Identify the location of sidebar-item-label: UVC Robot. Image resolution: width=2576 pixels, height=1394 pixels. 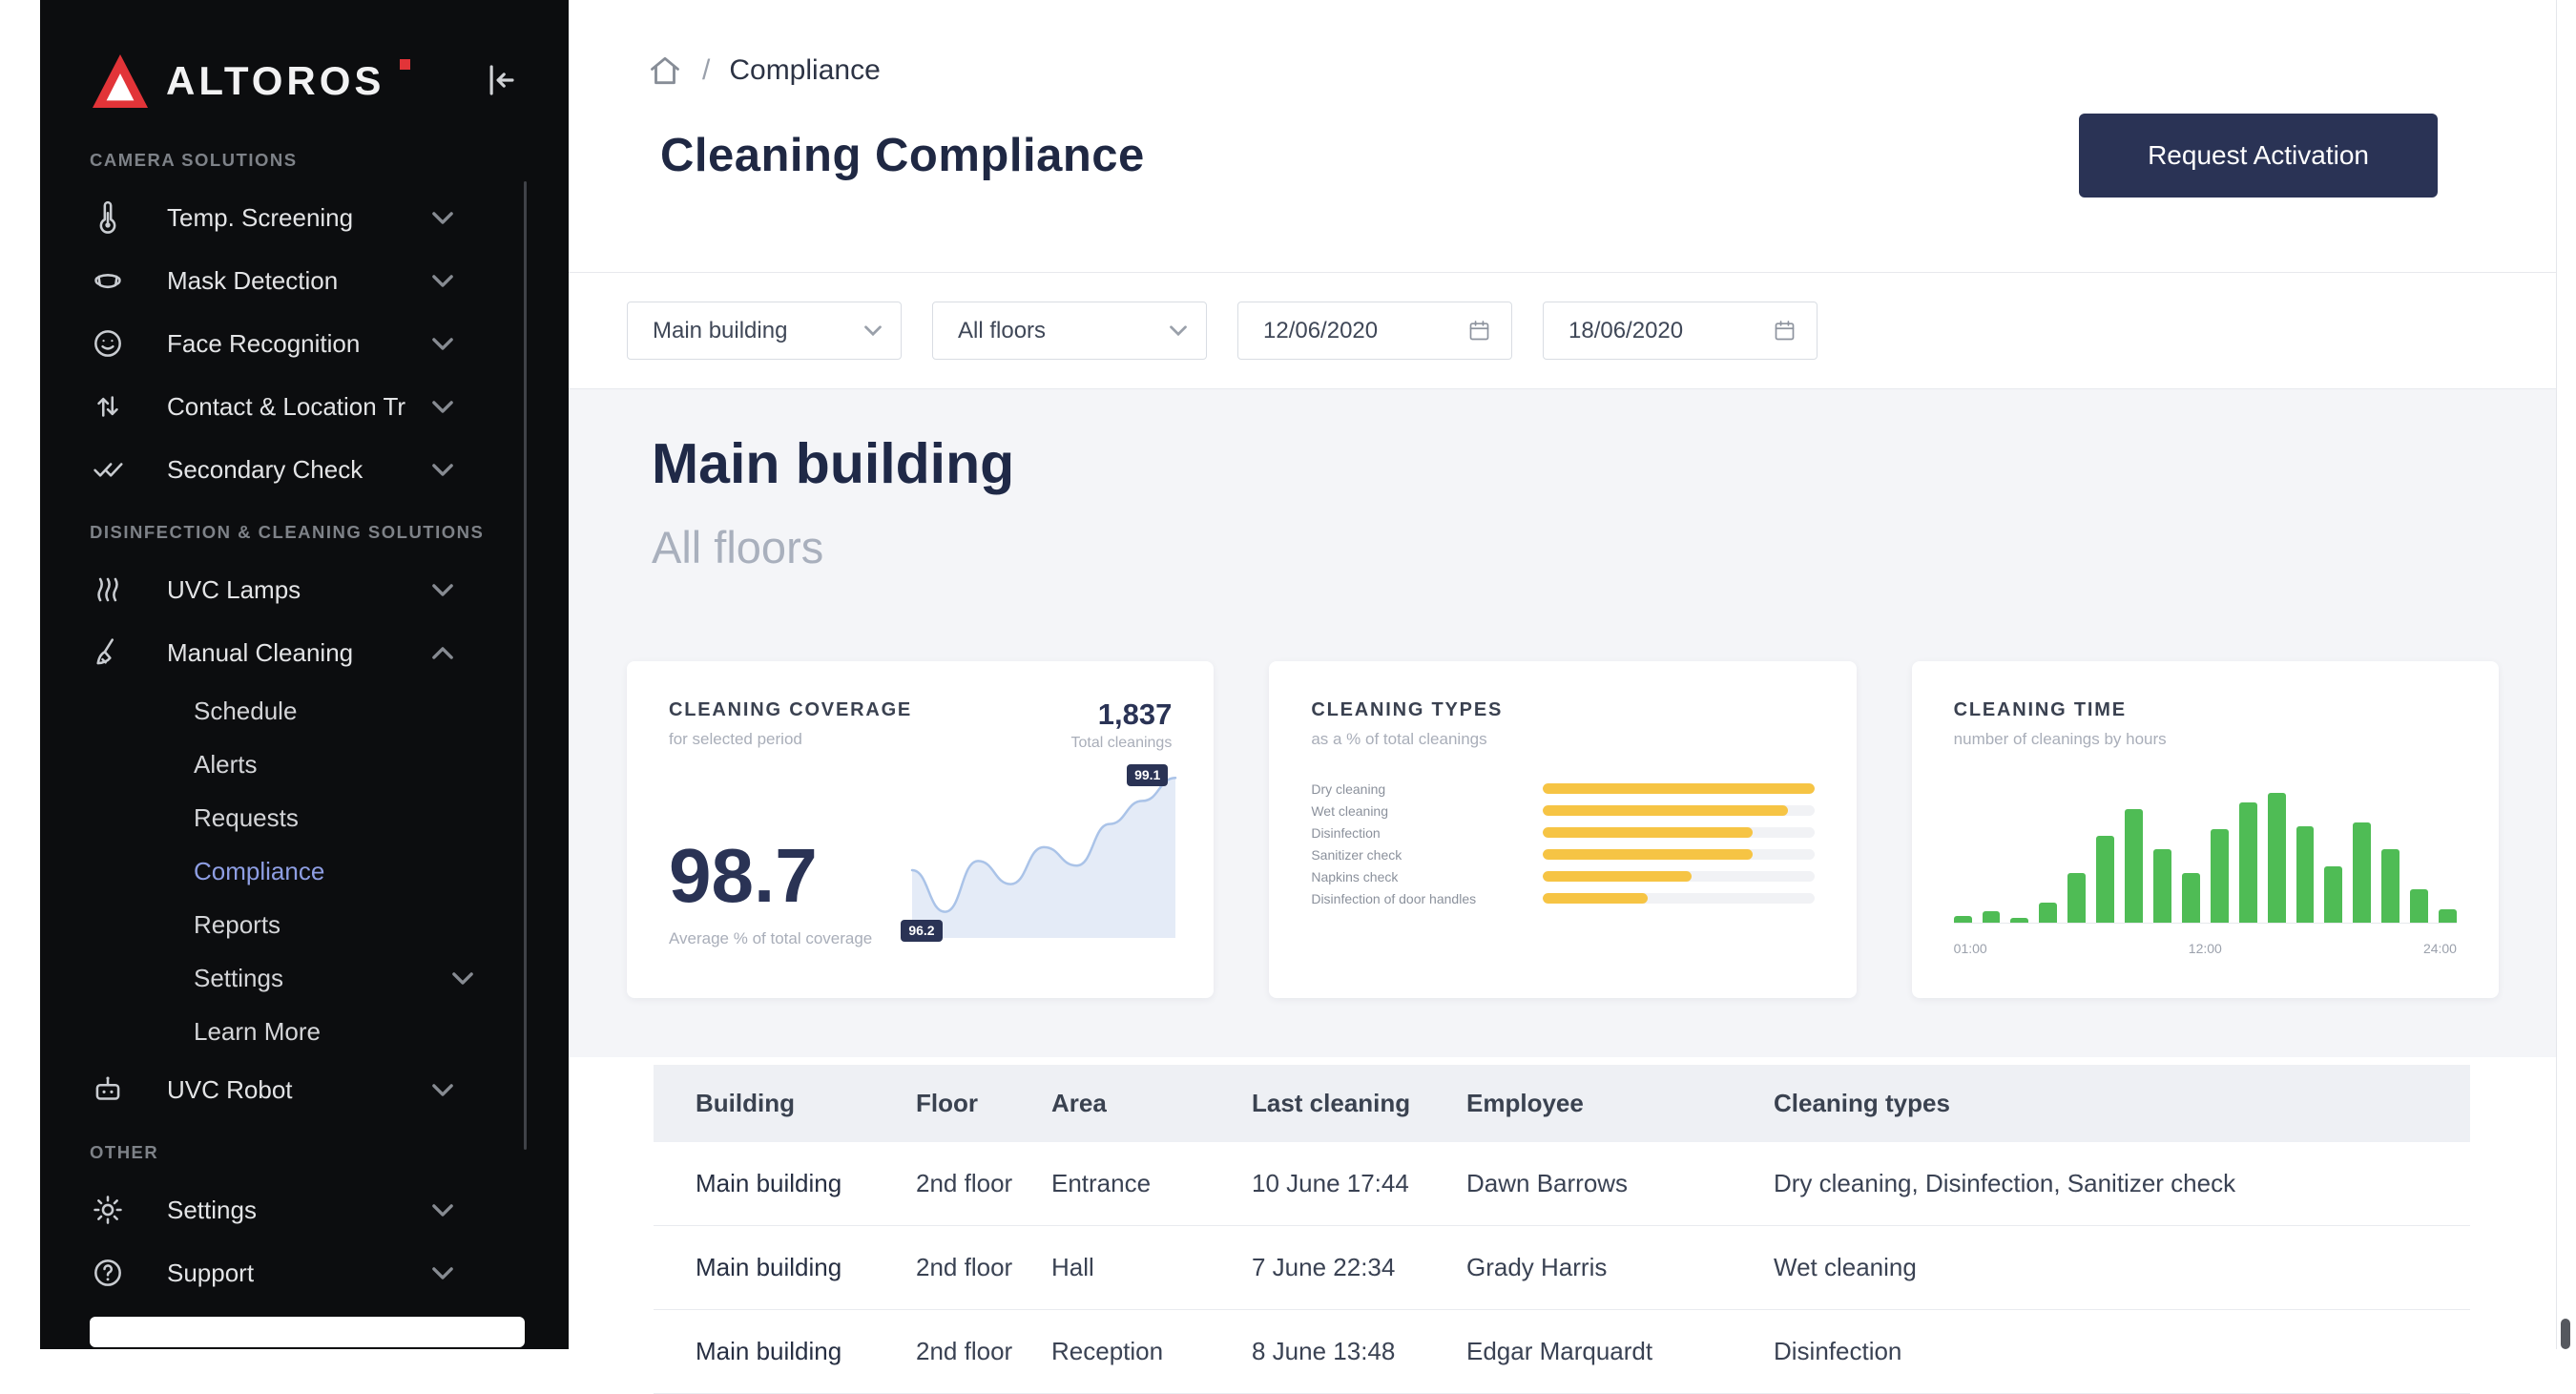
(230, 1089).